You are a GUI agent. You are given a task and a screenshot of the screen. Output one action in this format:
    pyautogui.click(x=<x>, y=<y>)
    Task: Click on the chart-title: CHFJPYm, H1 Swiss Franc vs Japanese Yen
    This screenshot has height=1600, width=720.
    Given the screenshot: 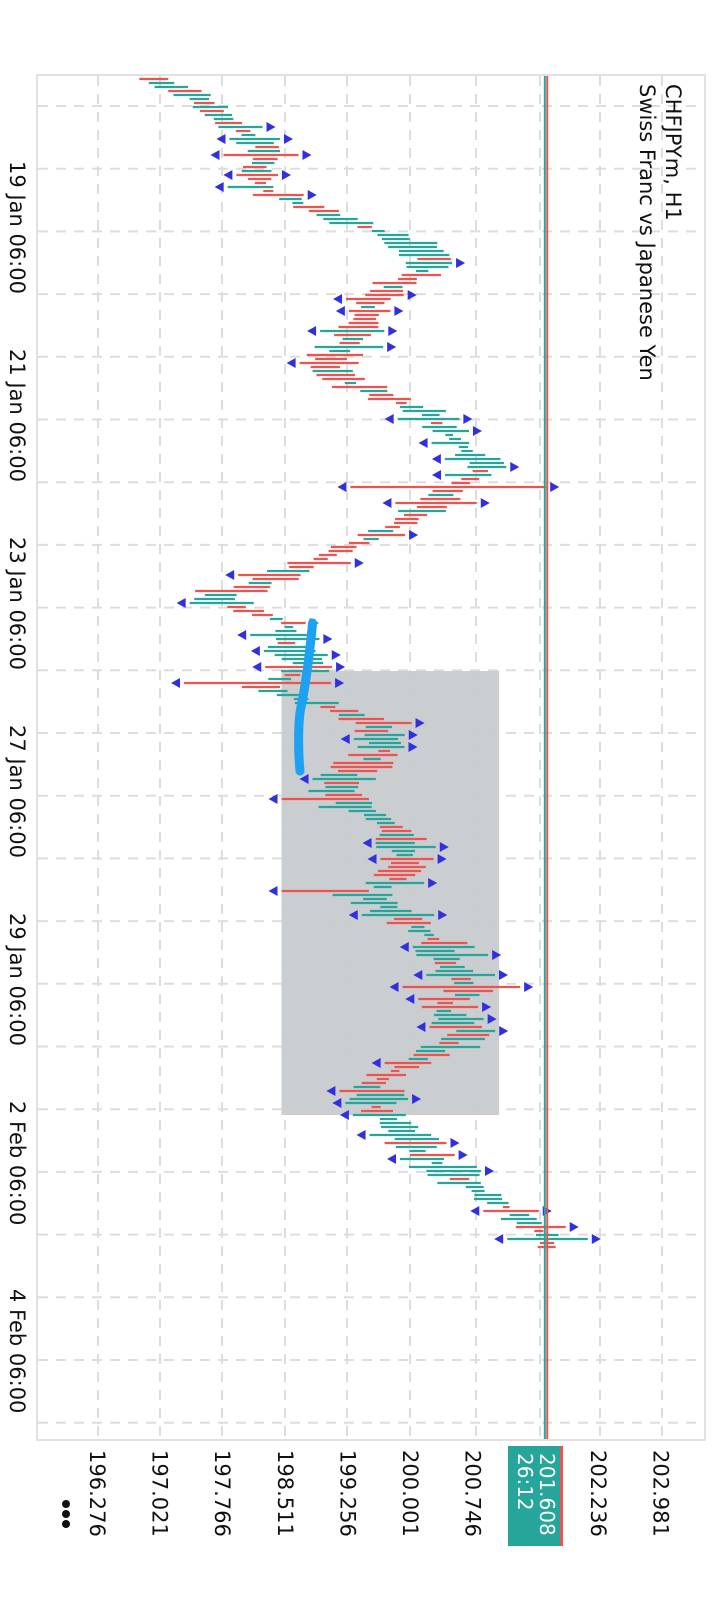 What is the action you would take?
    pyautogui.click(x=660, y=232)
    